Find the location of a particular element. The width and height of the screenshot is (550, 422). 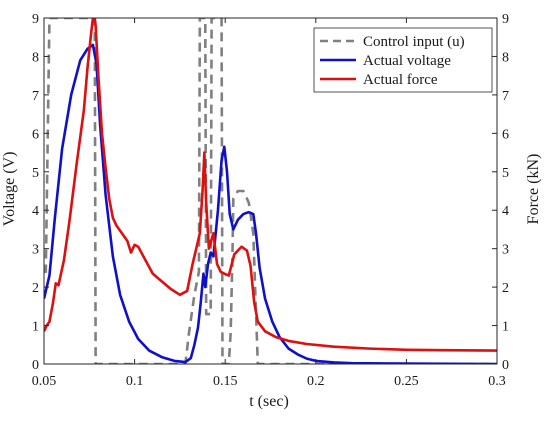

right-tick-label: 4 is located at coordinates (505, 211).